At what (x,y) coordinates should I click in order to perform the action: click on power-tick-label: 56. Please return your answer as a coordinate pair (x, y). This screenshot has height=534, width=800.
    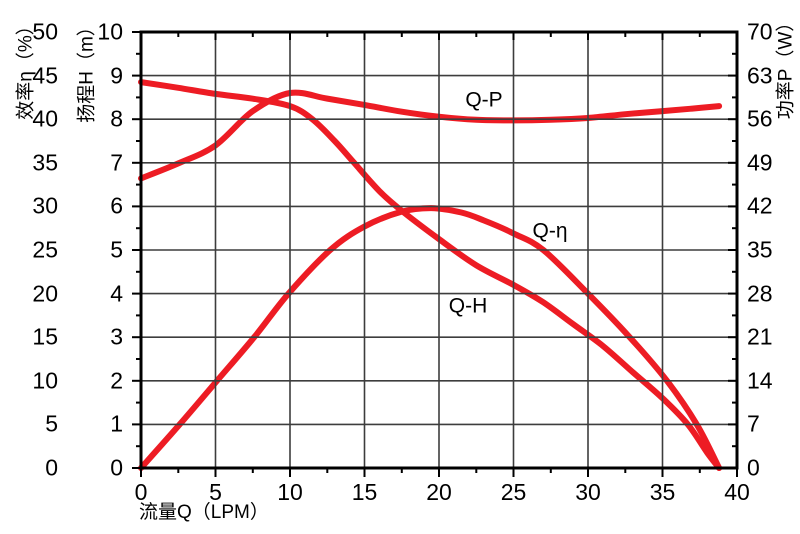
    Looking at the image, I should click on (760, 118).